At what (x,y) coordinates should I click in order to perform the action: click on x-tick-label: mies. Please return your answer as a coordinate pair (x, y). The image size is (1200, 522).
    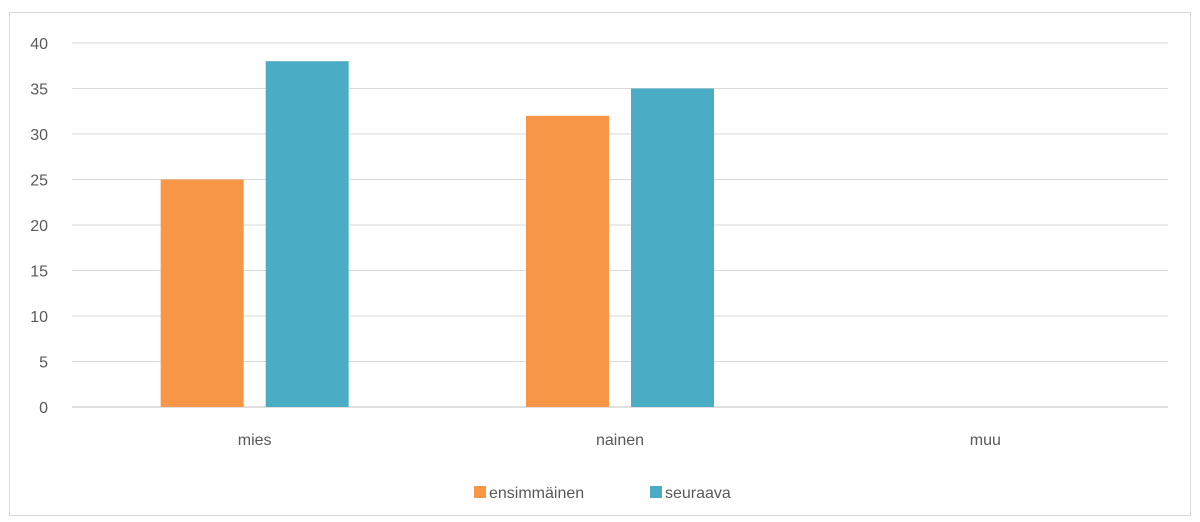
    Looking at the image, I should click on (255, 440).